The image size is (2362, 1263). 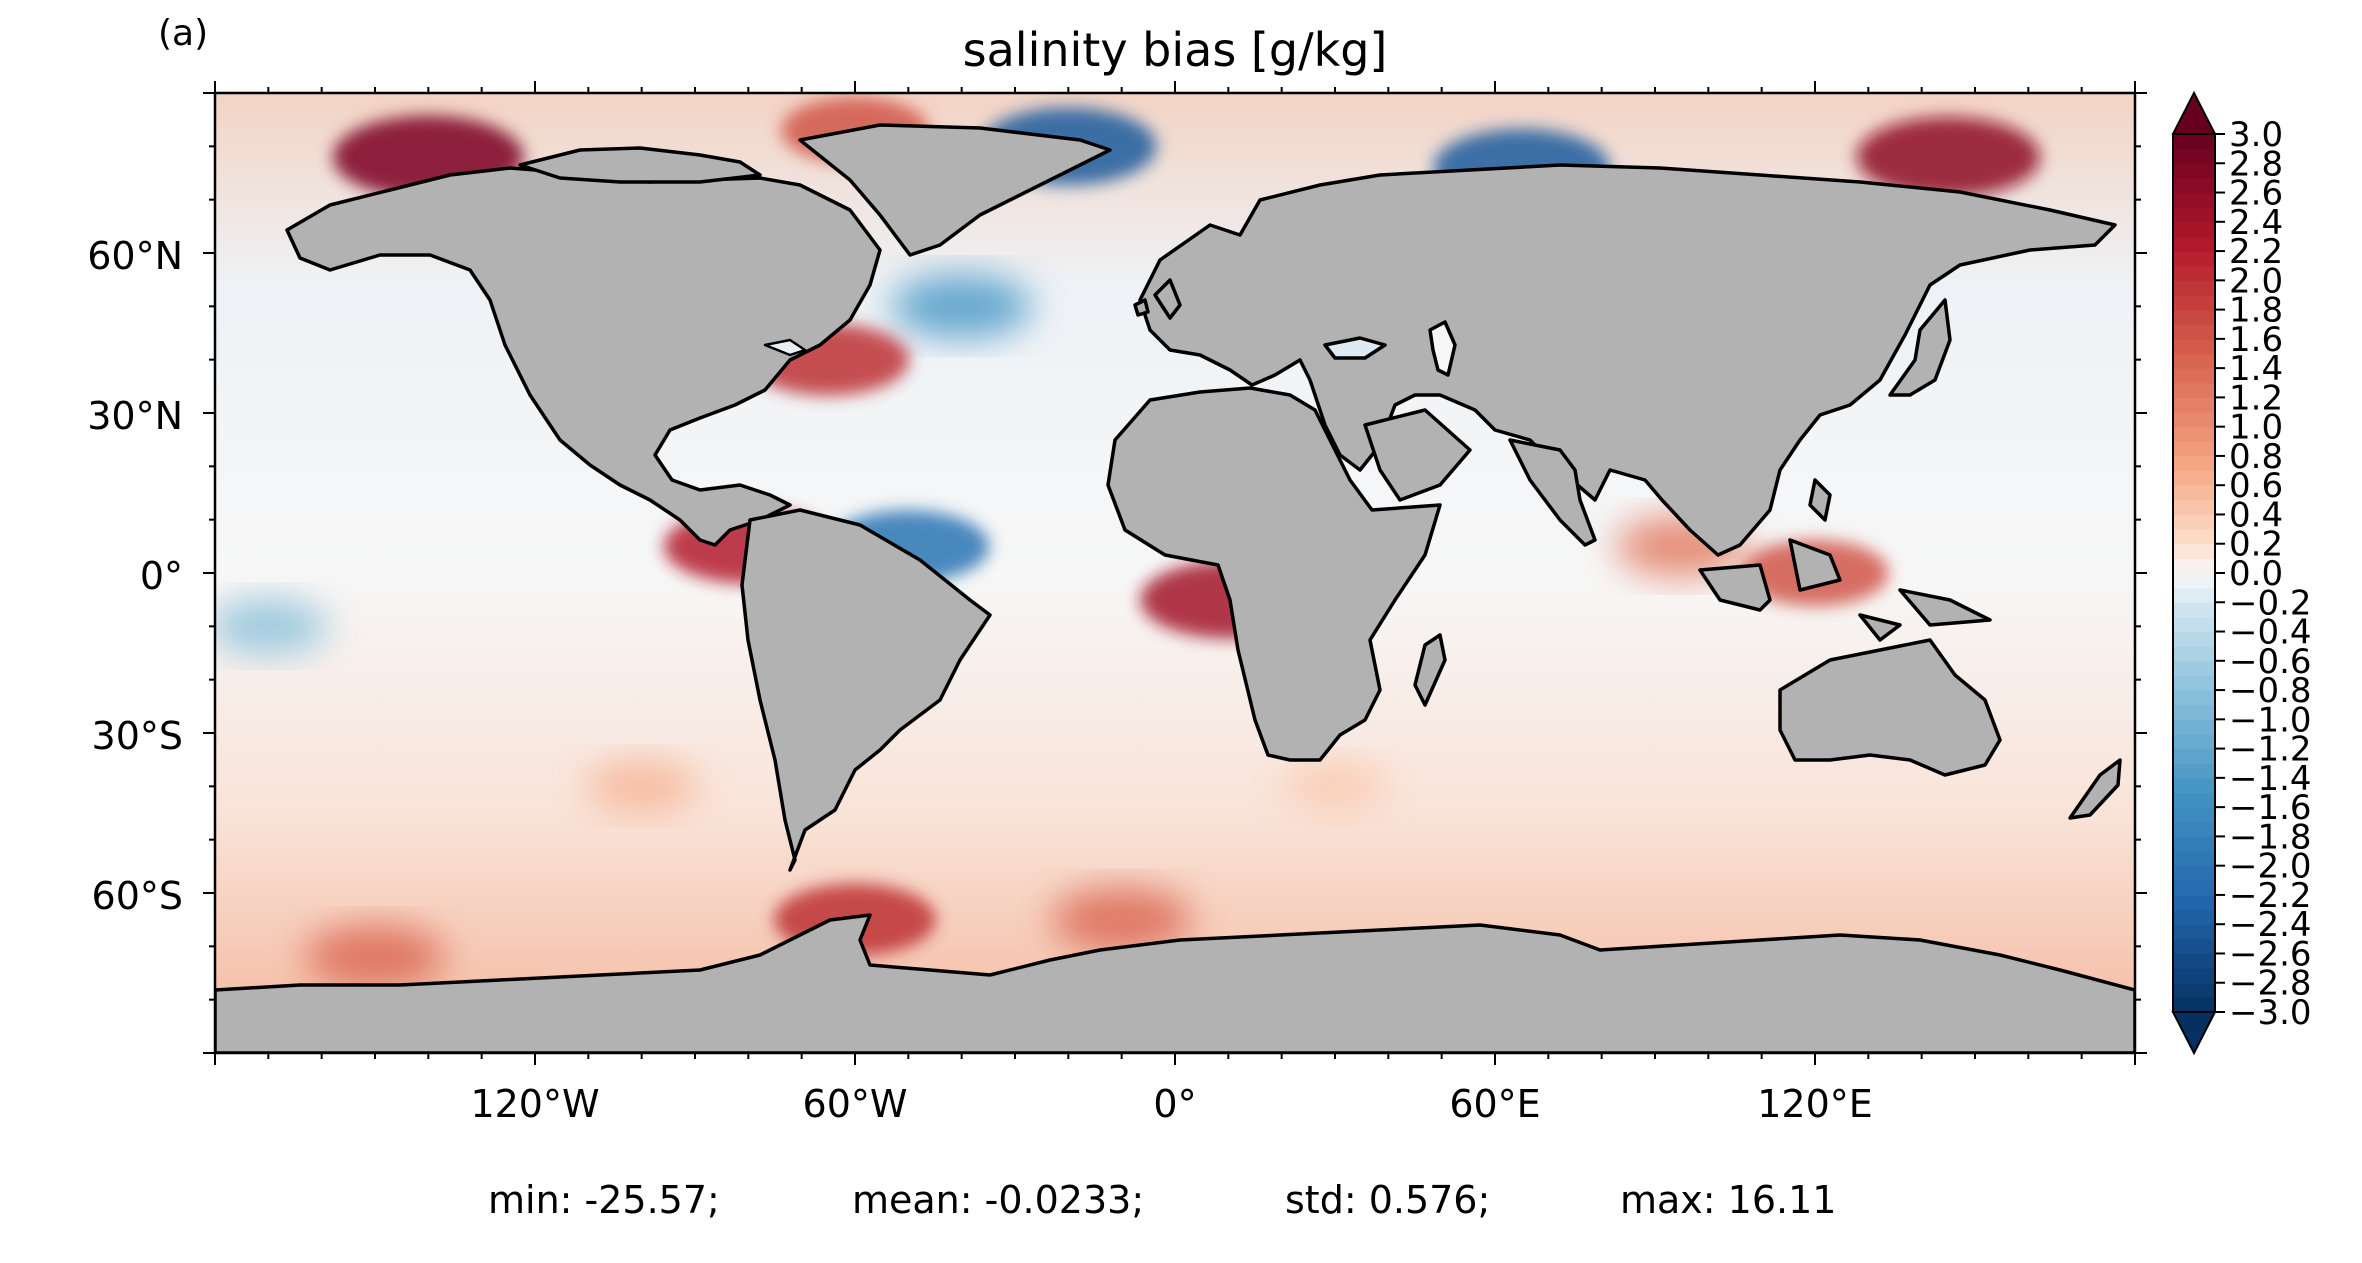 What do you see at coordinates (640, 165) in the screenshot?
I see `arctic-islands` at bounding box center [640, 165].